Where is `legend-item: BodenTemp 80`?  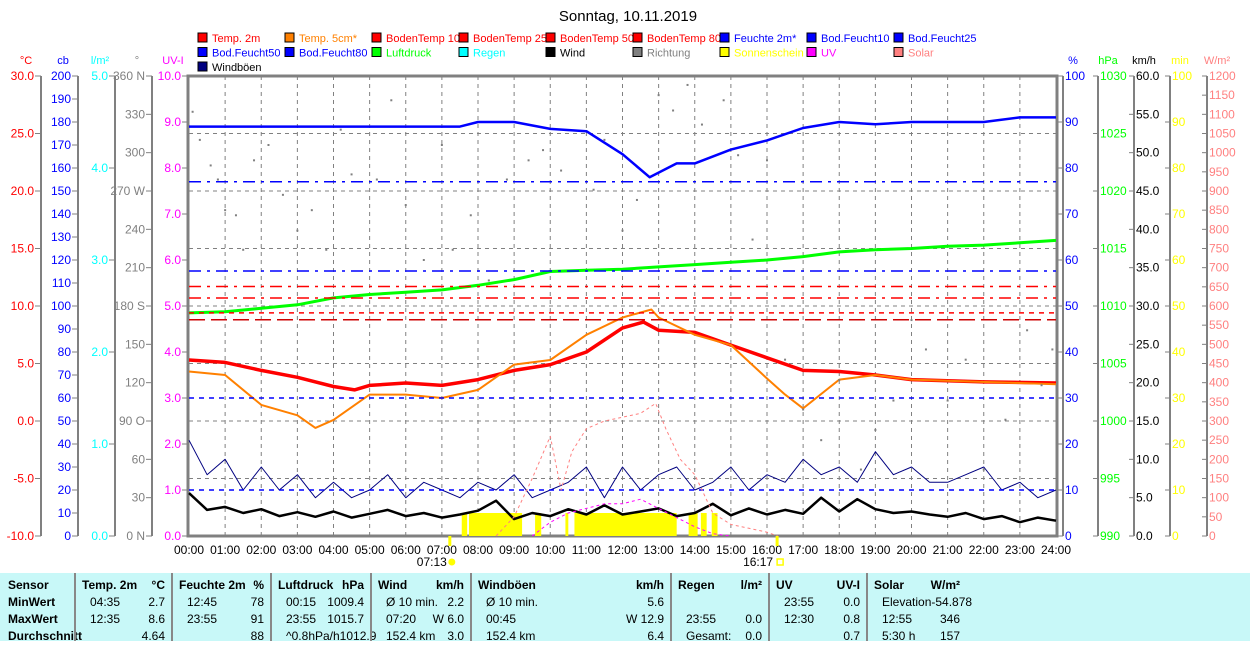
legend-item: BodenTemp 80 is located at coordinates (676, 38).